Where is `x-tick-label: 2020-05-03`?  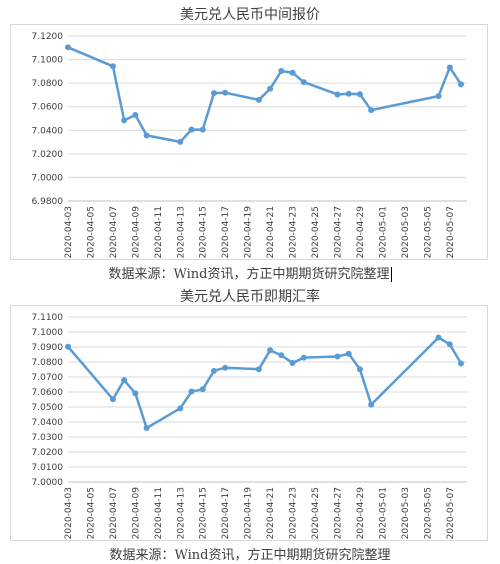 x-tick-label: 2020-05-03 is located at coordinates (406, 232).